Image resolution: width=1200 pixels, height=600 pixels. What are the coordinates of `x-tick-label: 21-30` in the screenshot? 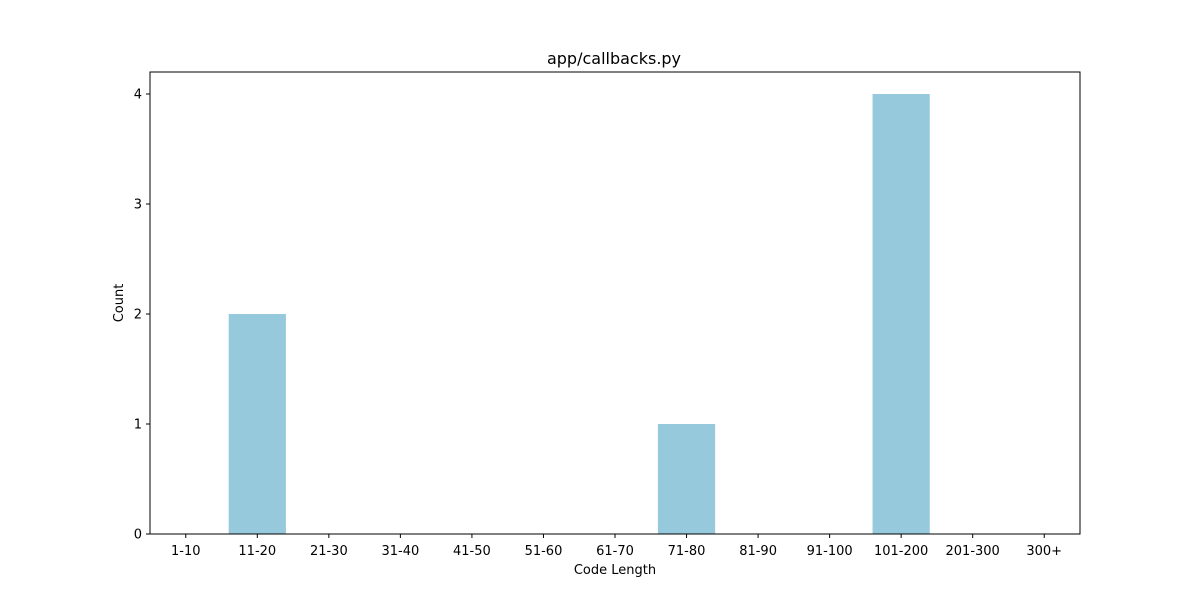 It's located at (329, 551).